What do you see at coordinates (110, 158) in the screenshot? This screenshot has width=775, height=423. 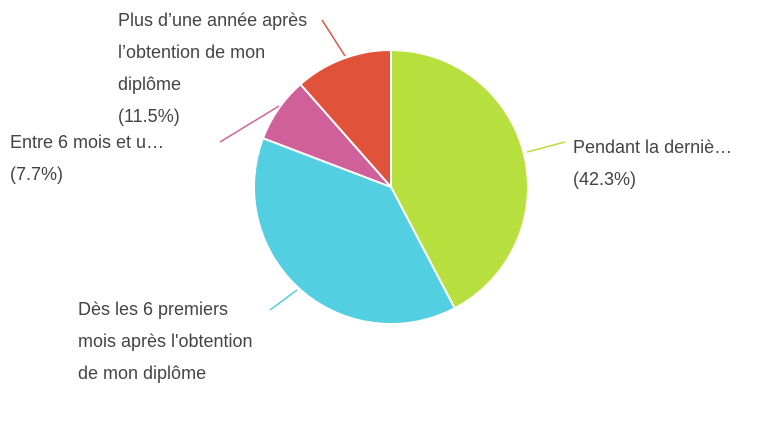 I see `slice-label: Entre 6 mois et u… (7.7%)` at bounding box center [110, 158].